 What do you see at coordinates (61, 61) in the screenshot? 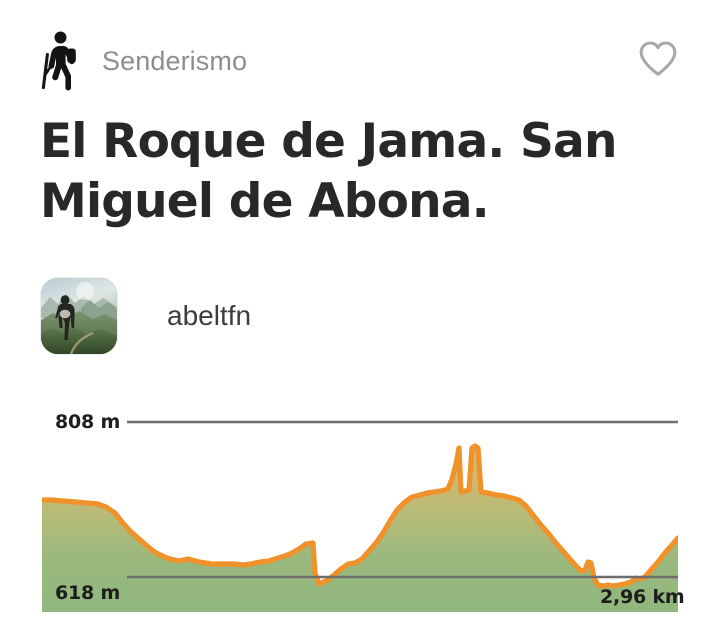
I see `hiker-icon` at bounding box center [61, 61].